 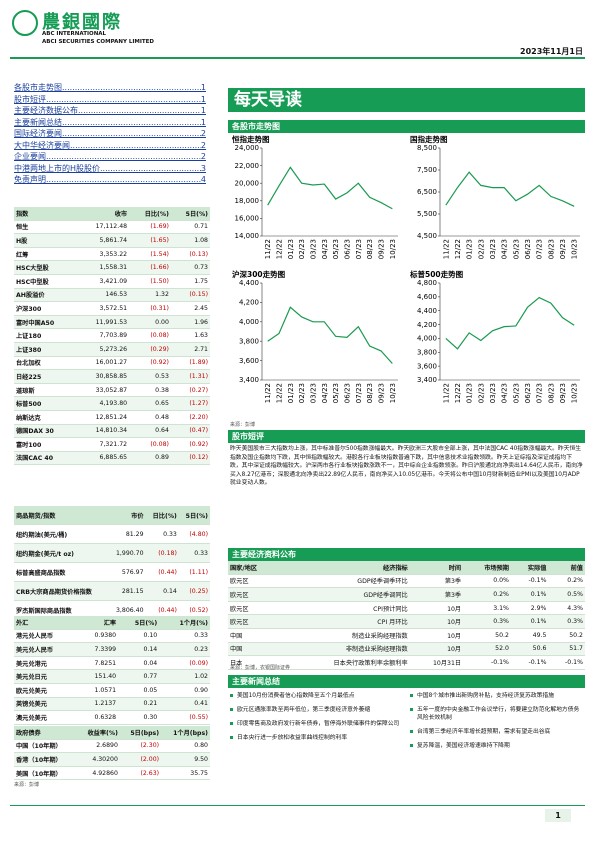 I want to click on cell: 51.7, so click(x=566, y=649).